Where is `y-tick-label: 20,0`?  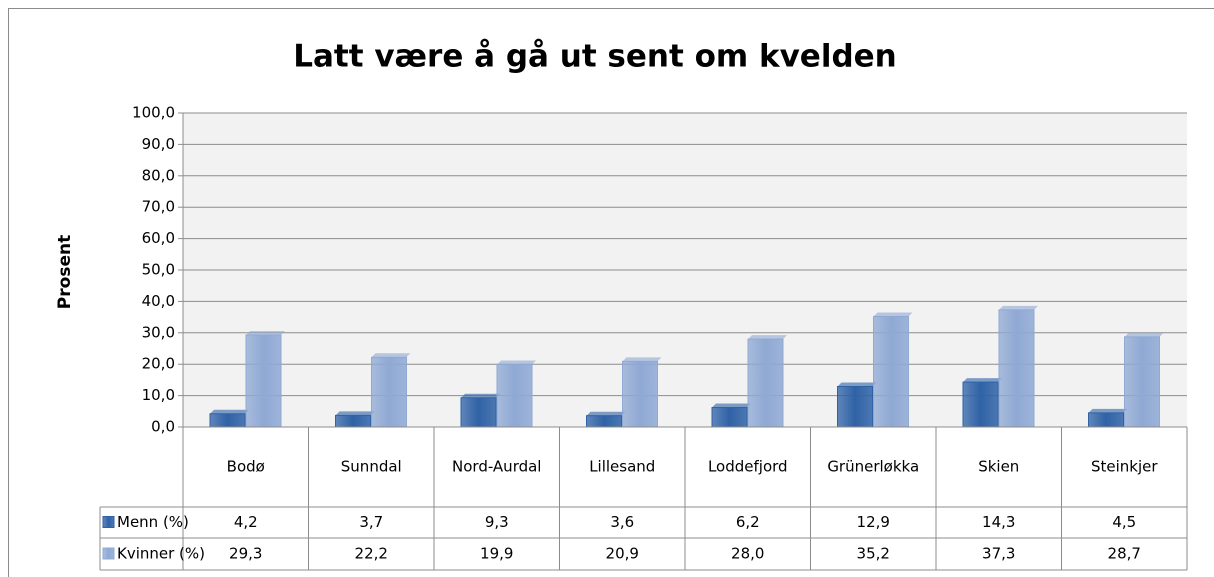
y-tick-label: 20,0 is located at coordinates (158, 364).